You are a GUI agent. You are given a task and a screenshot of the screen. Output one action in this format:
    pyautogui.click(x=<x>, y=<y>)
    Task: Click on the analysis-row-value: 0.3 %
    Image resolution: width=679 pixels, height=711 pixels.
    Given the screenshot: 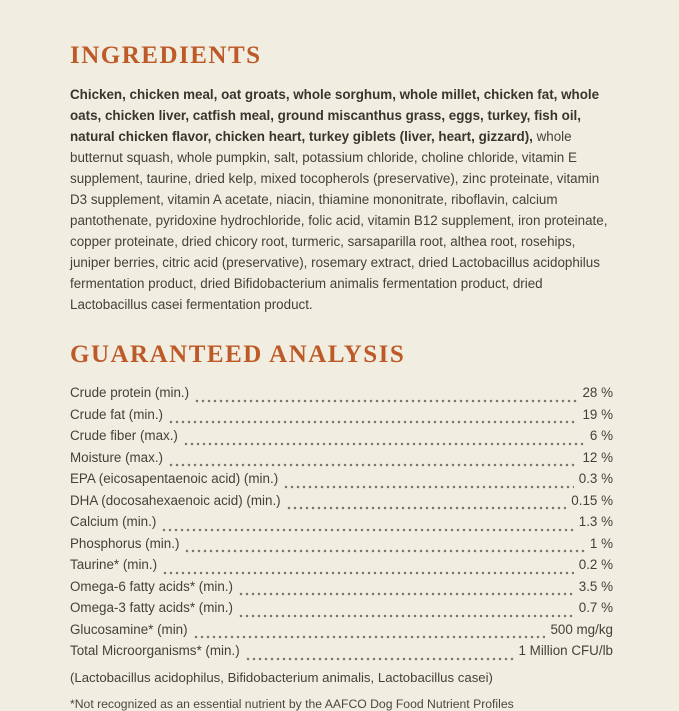 What is the action you would take?
    pyautogui.click(x=595, y=478)
    